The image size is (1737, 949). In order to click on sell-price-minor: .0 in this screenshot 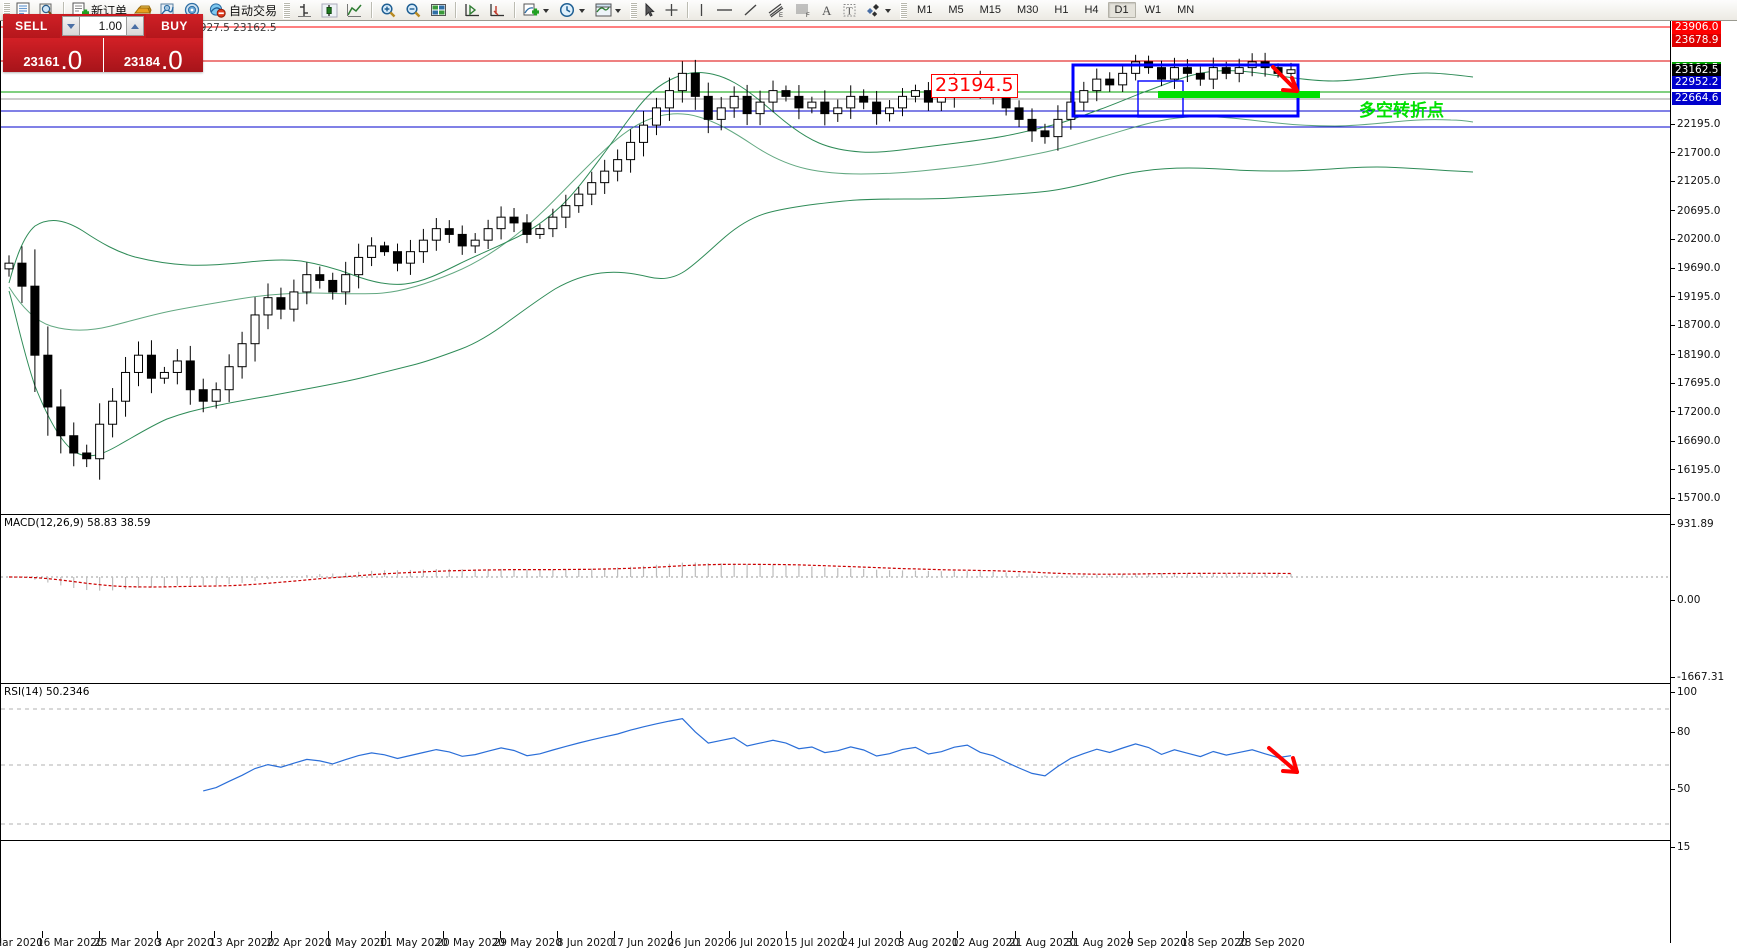, I will do `click(71, 60)`.